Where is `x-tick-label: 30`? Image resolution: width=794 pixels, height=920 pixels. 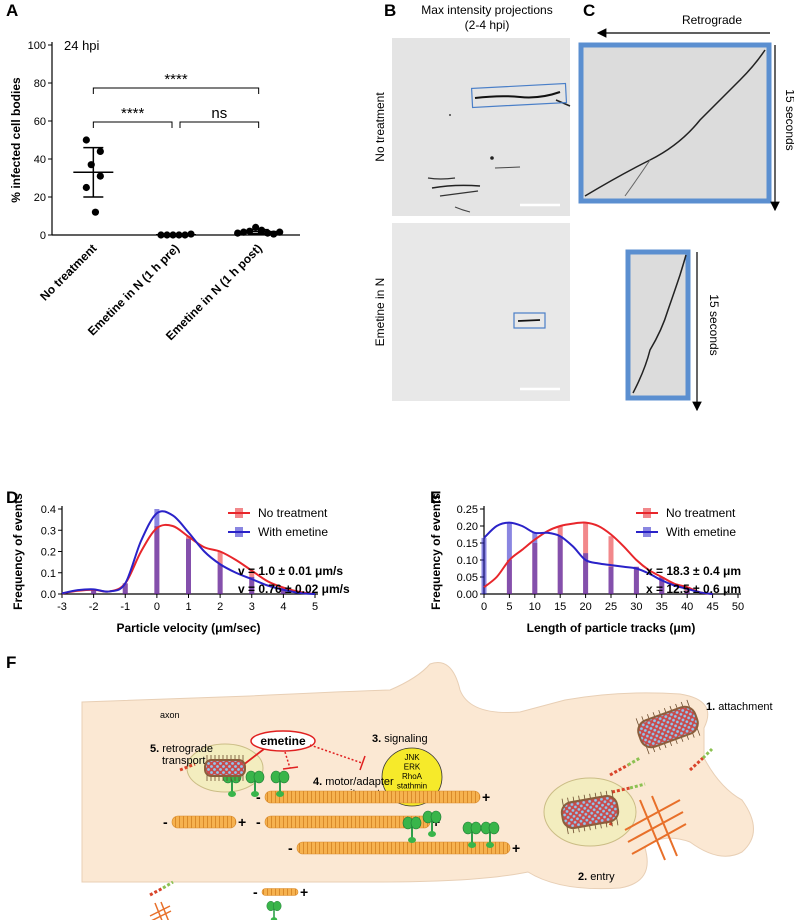 x-tick-label: 30 is located at coordinates (636, 607).